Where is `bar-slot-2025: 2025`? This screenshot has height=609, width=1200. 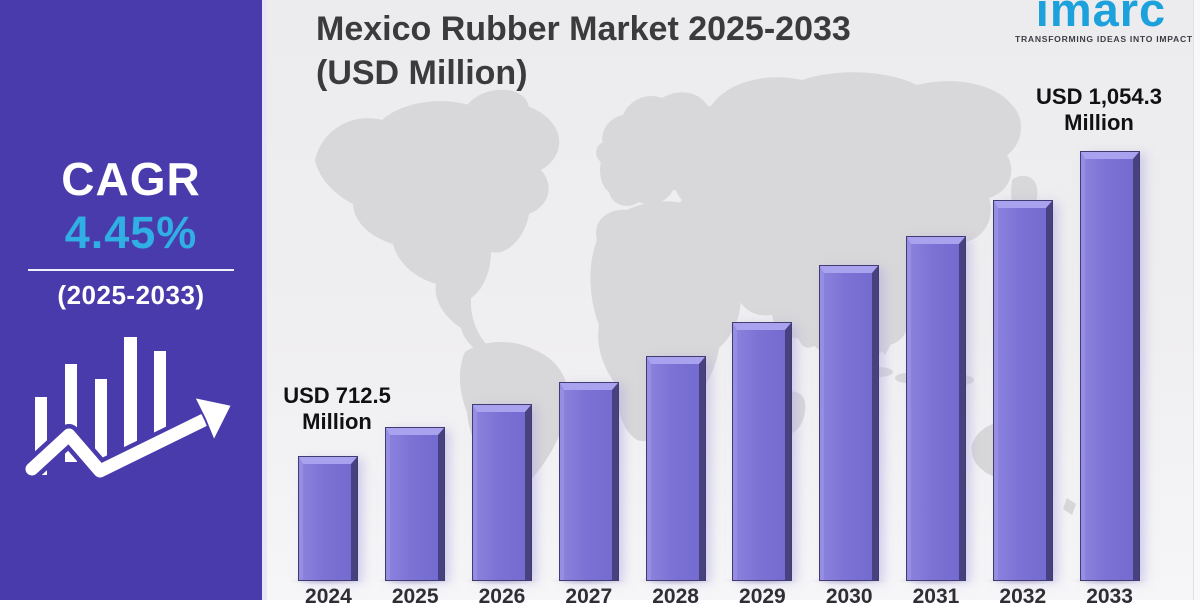 bar-slot-2025: 2025 is located at coordinates (415, 304).